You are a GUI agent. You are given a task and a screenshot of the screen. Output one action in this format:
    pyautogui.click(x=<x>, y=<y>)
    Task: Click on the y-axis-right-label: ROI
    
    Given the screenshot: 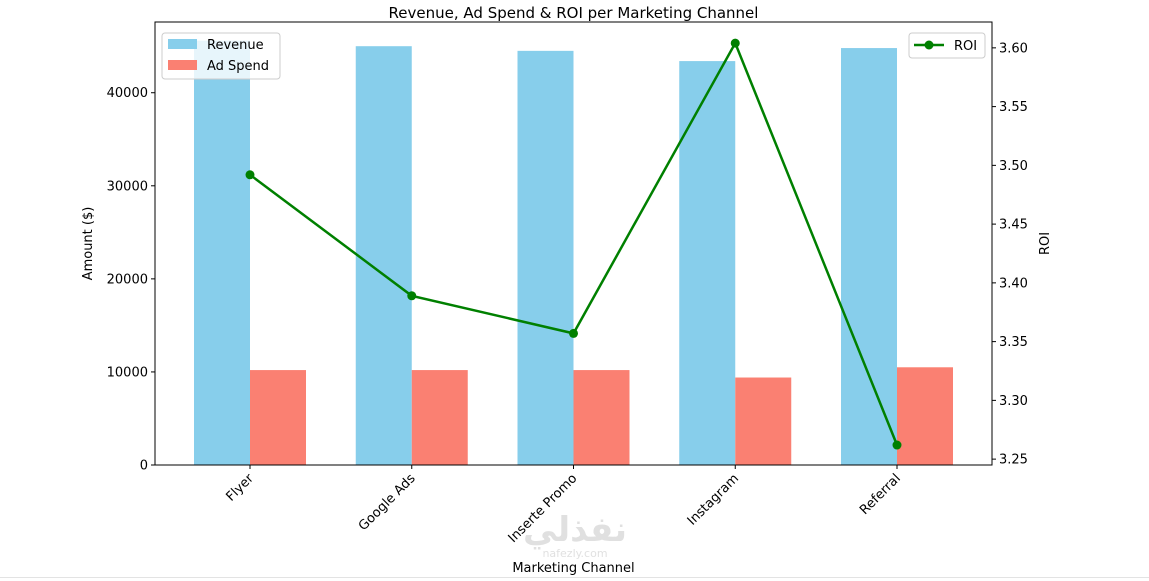 What is the action you would take?
    pyautogui.click(x=1045, y=243)
    